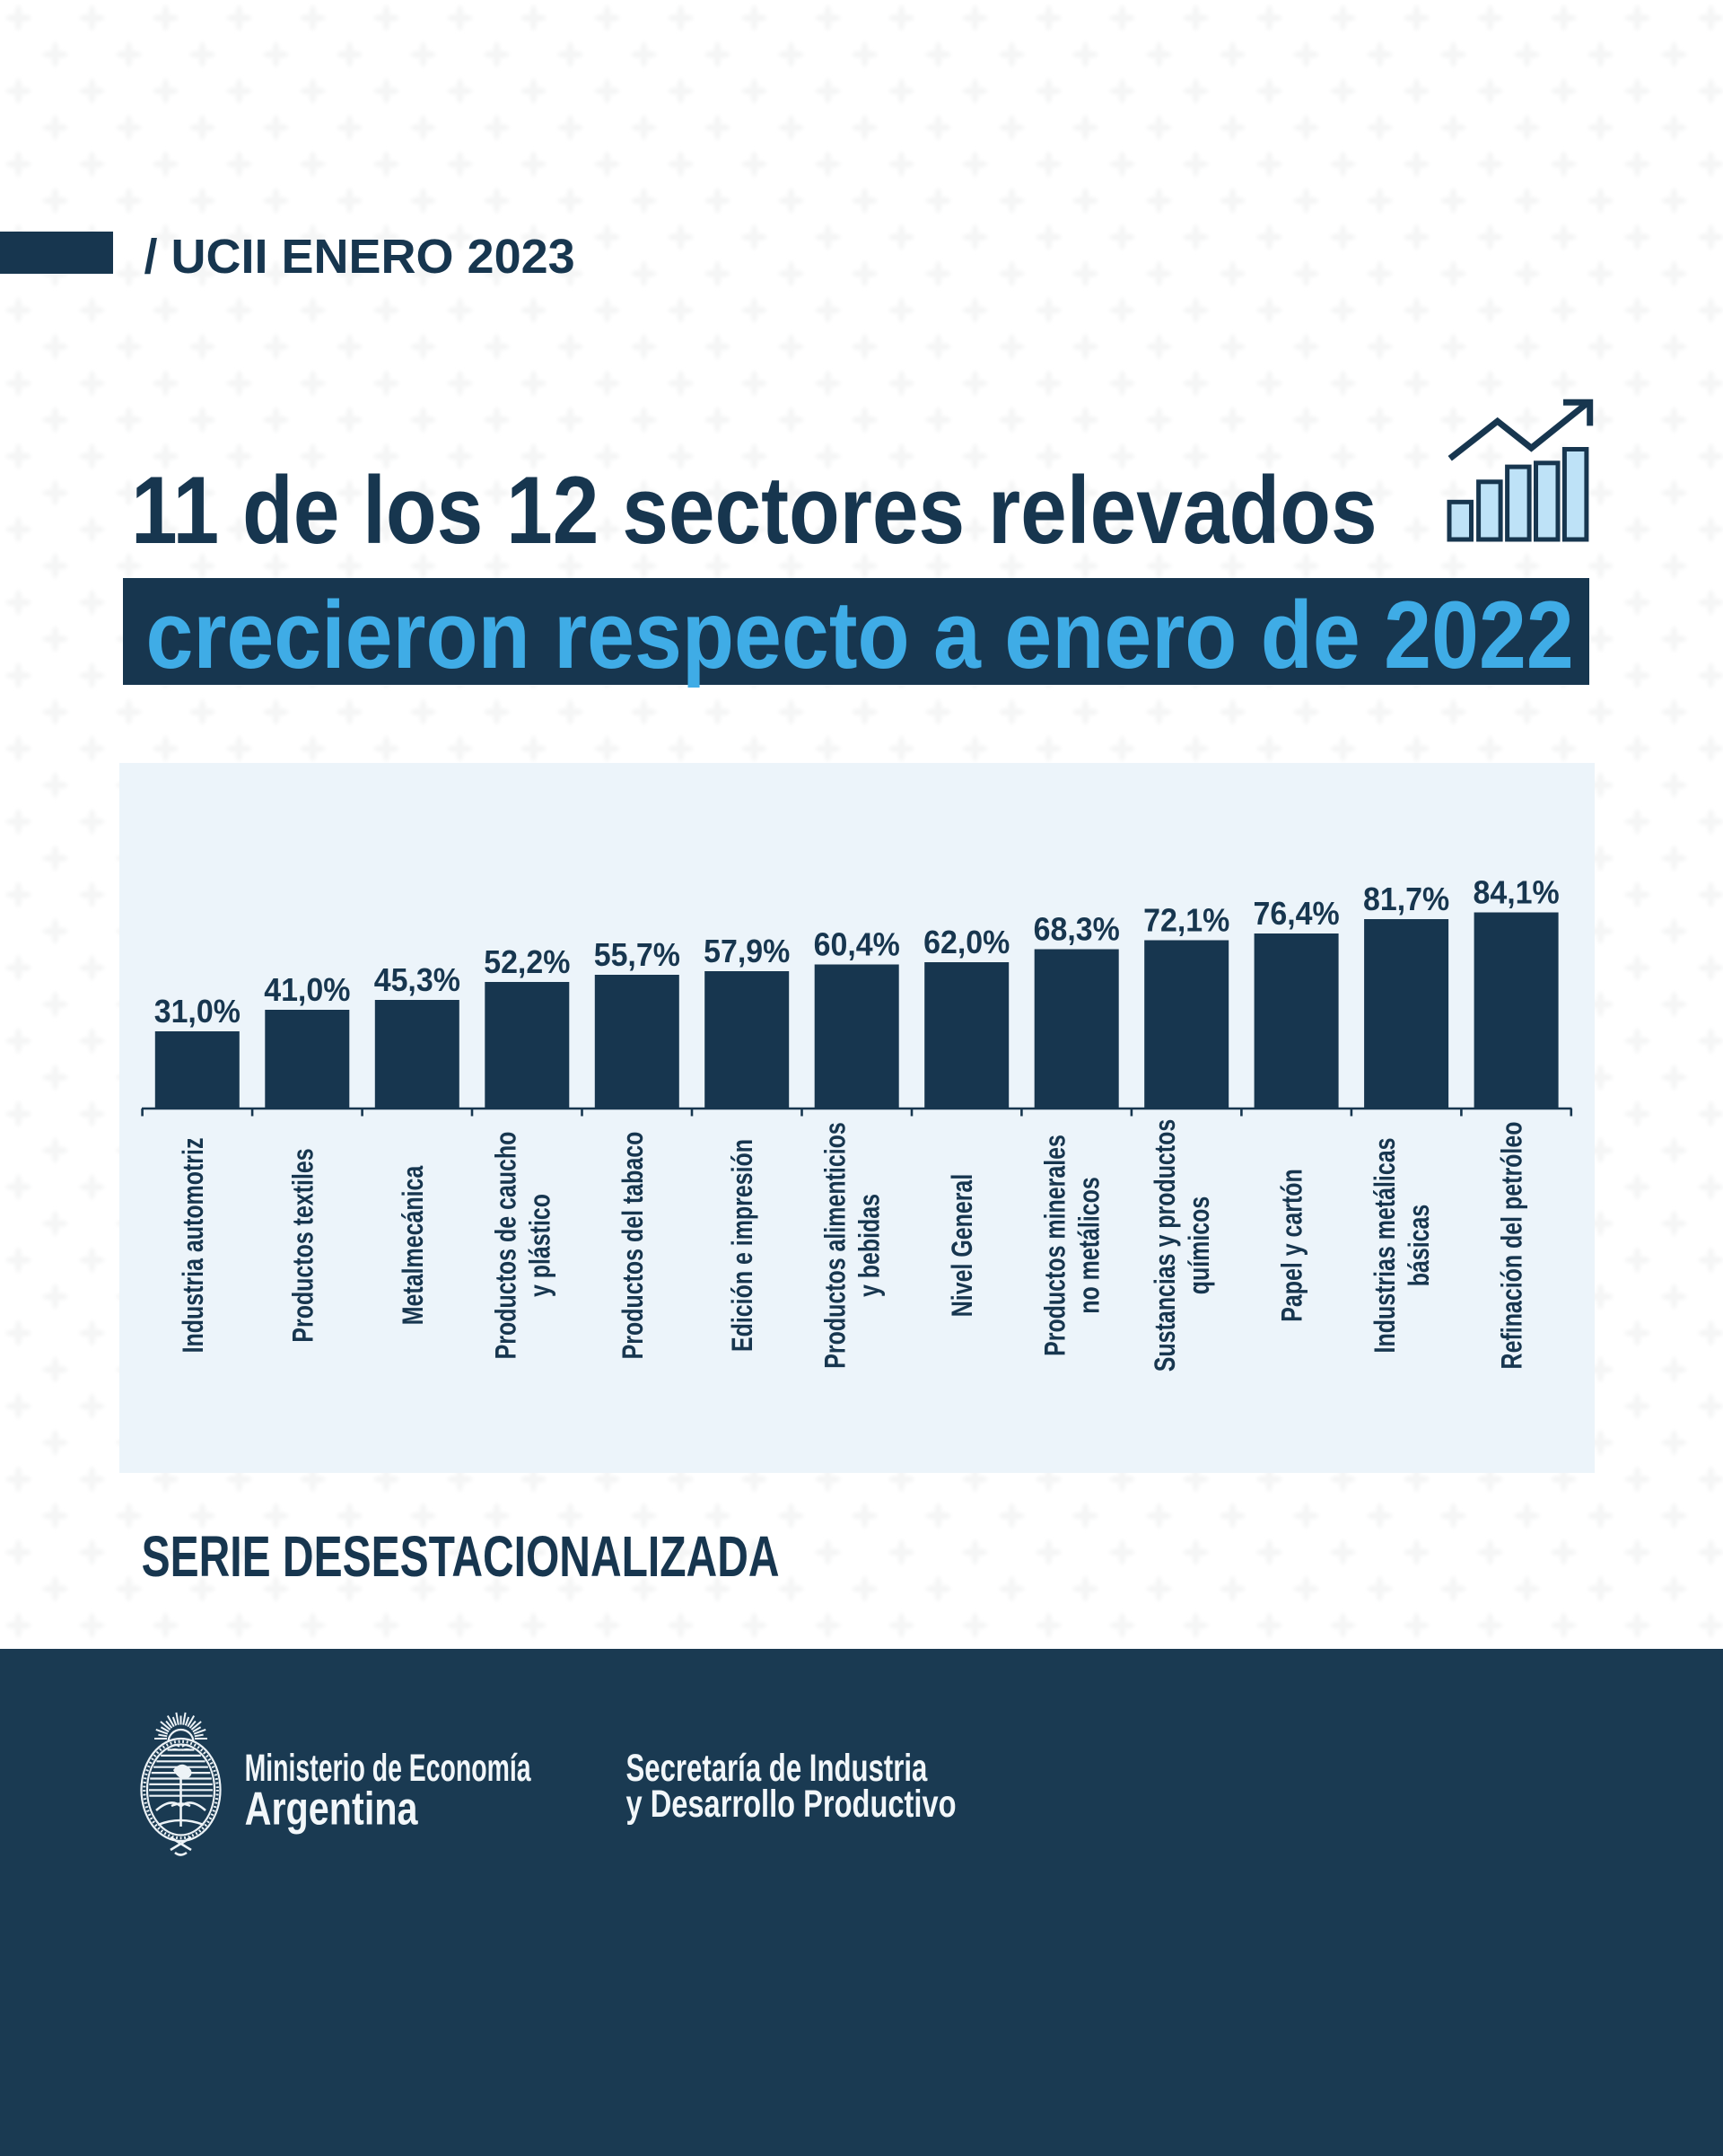 This screenshot has height=2156, width=1723. I want to click on svg-text: Productos minerales, so click(1056, 1245).